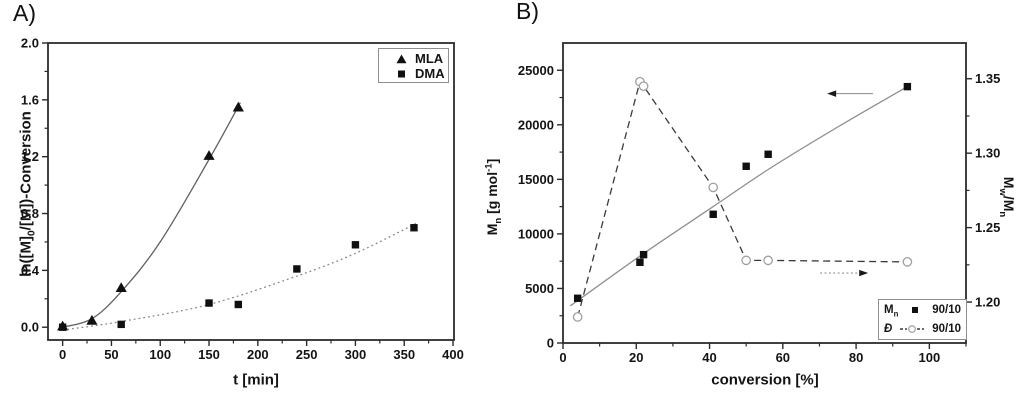 This screenshot has height=401, width=1024. What do you see at coordinates (256, 380) in the screenshot?
I see `panel-a-x-axis-label: t [min]` at bounding box center [256, 380].